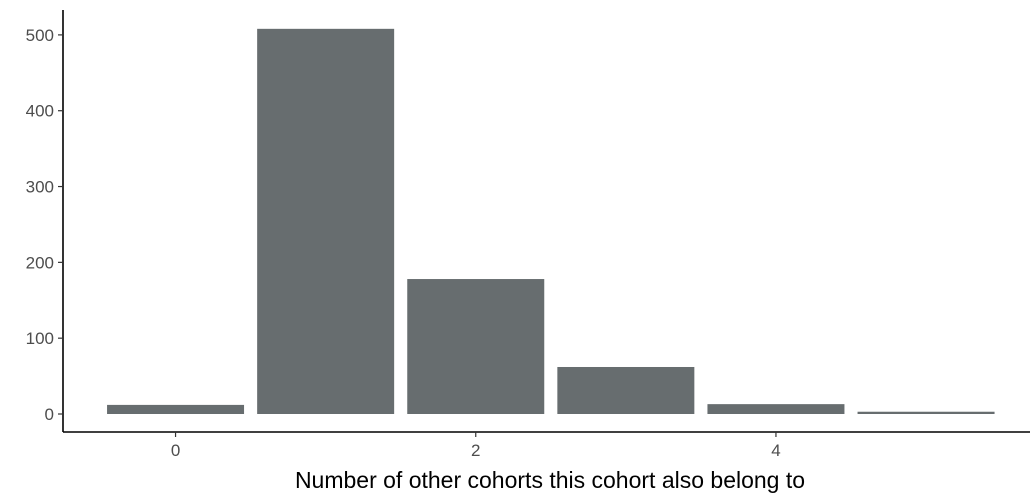  I want to click on y-tick-label: 300, so click(40, 187).